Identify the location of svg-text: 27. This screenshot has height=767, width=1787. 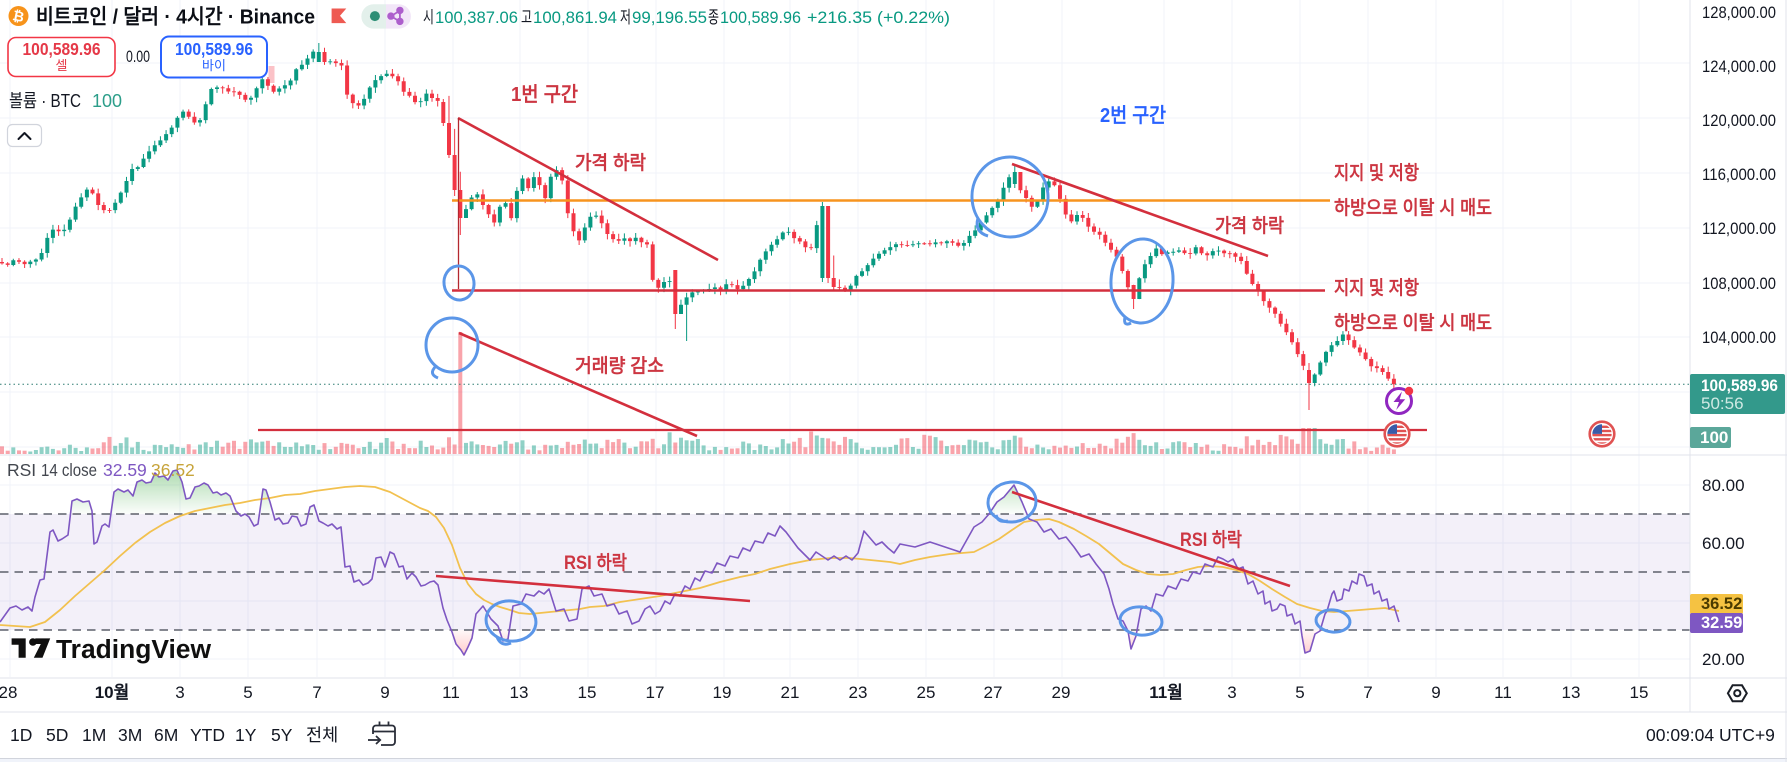
(993, 692).